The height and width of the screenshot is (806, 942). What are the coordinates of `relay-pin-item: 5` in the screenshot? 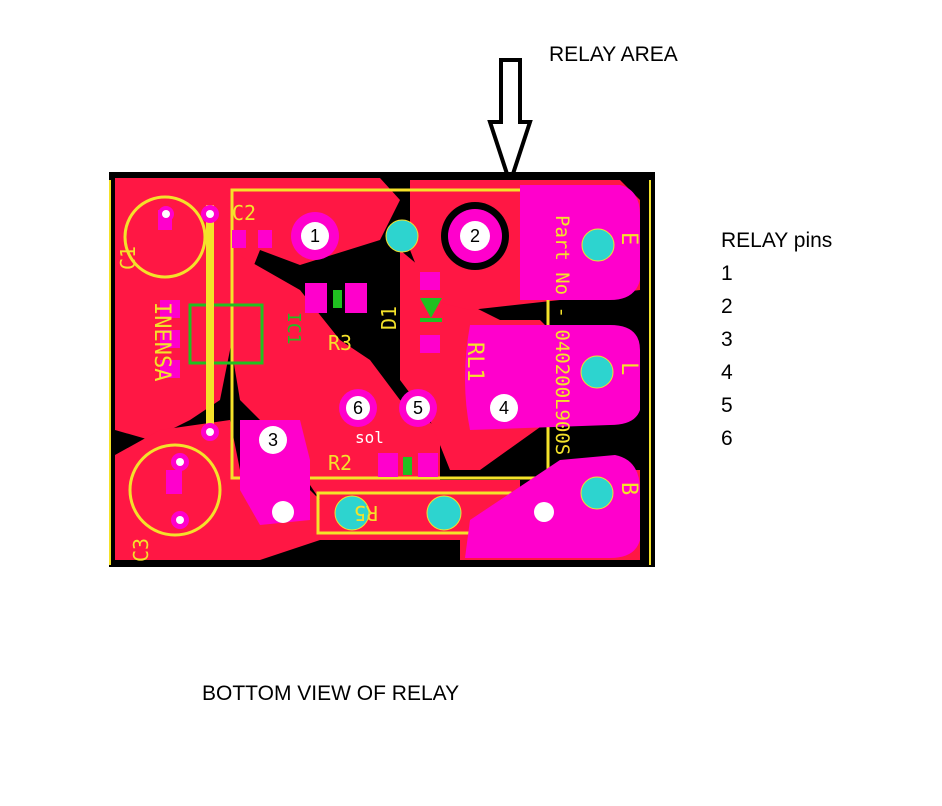 It's located at (727, 405).